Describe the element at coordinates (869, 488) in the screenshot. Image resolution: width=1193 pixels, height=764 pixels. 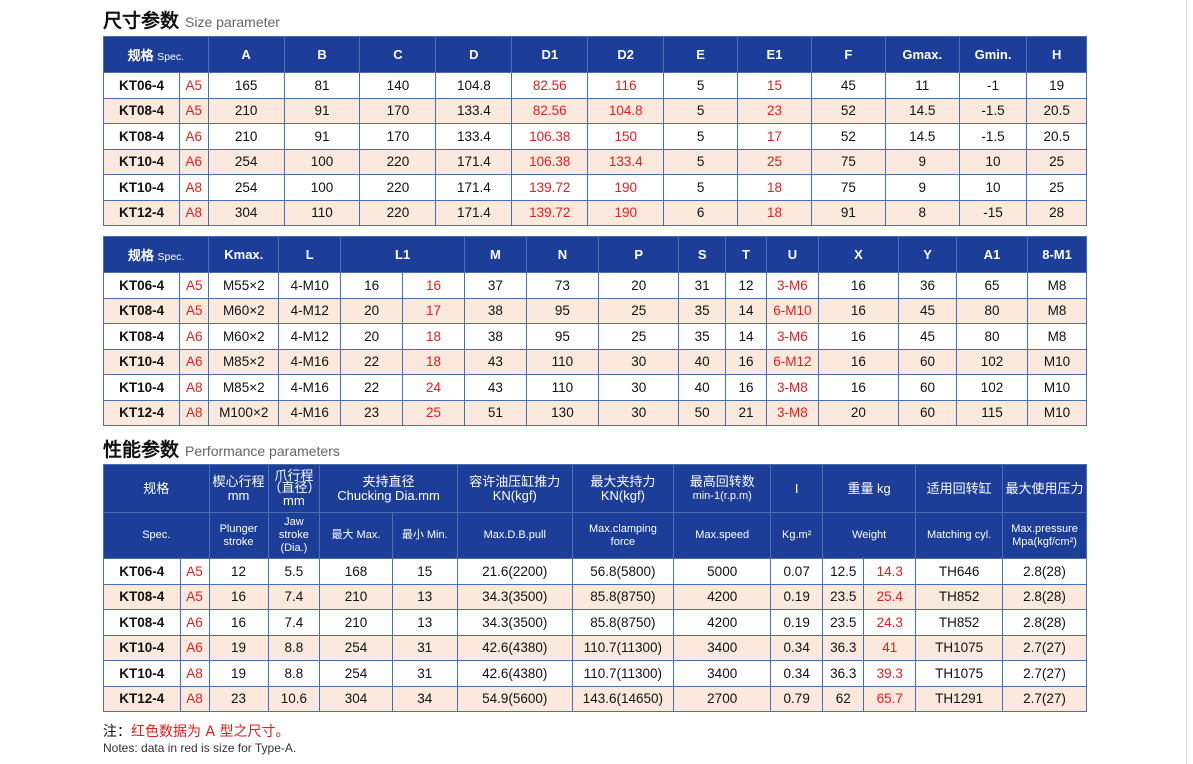
I see `weight-header: 重量 kg` at that location.